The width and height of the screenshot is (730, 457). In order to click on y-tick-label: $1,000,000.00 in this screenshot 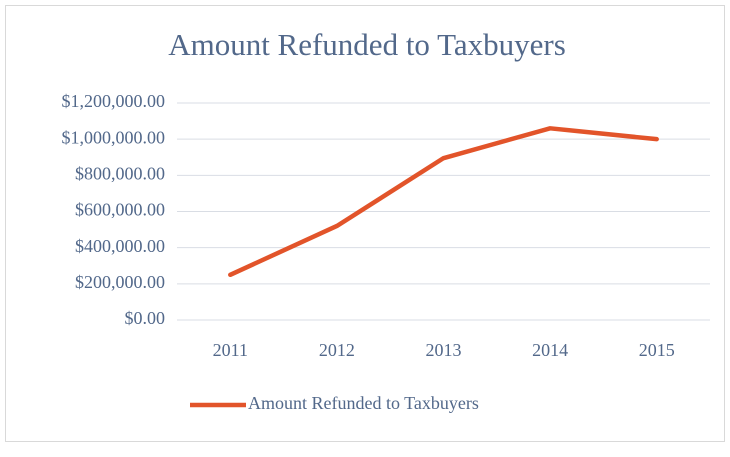, I will do `click(114, 137)`.